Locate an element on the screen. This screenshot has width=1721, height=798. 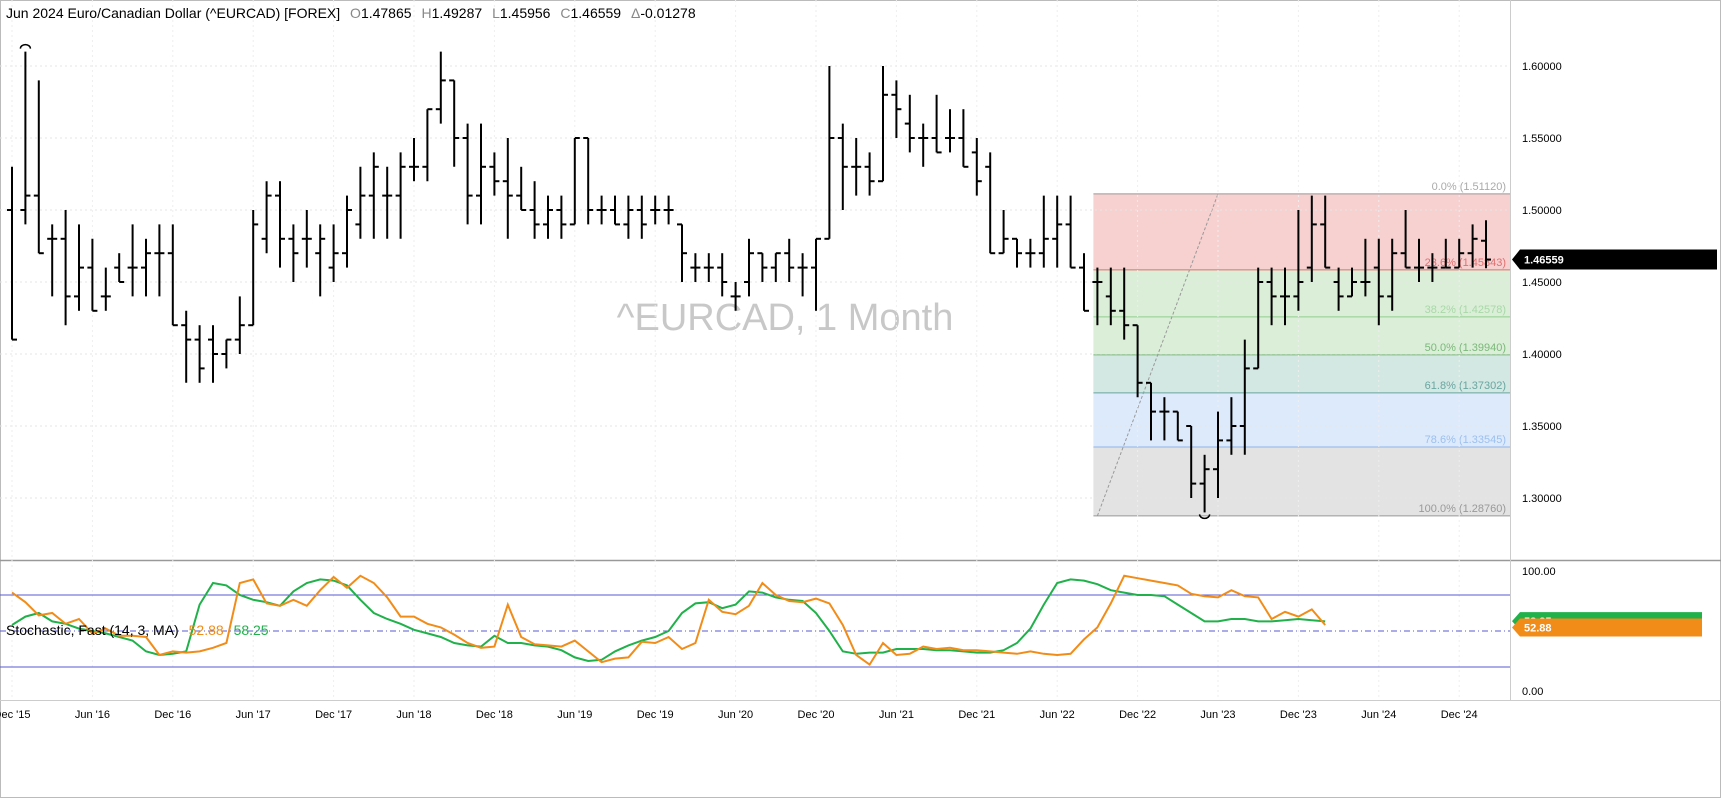
header-change-label: Δ is located at coordinates (635, 13).